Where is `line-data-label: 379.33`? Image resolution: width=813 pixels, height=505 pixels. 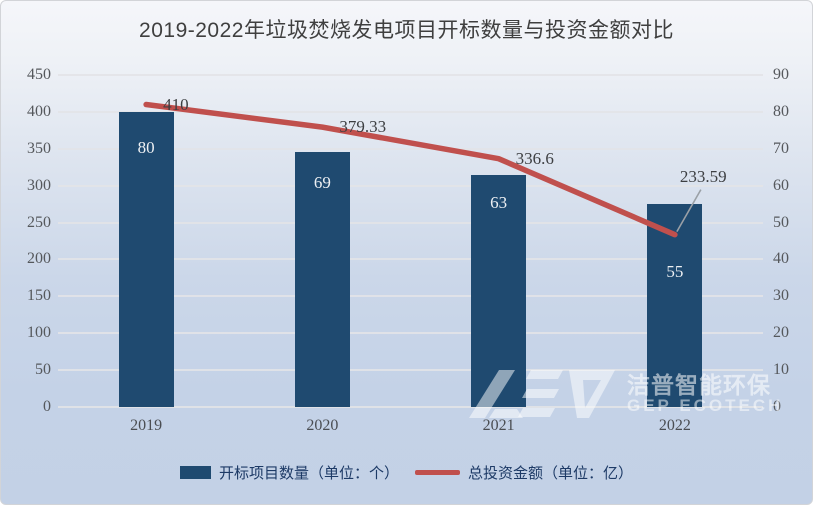
line-data-label: 379.33 is located at coordinates (363, 127).